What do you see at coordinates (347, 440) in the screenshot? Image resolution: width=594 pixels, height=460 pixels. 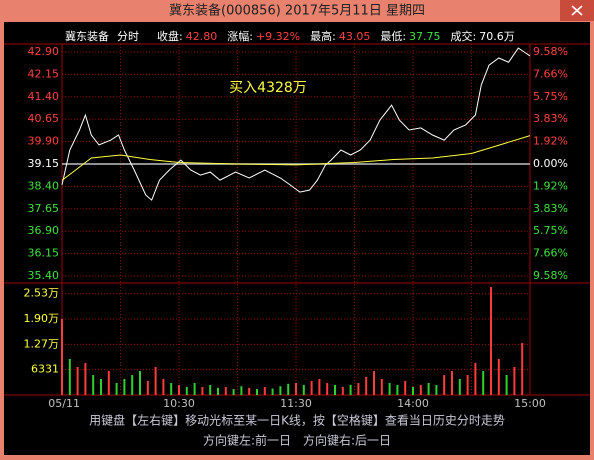 I see `footer-right: 方向键右:后一日` at bounding box center [347, 440].